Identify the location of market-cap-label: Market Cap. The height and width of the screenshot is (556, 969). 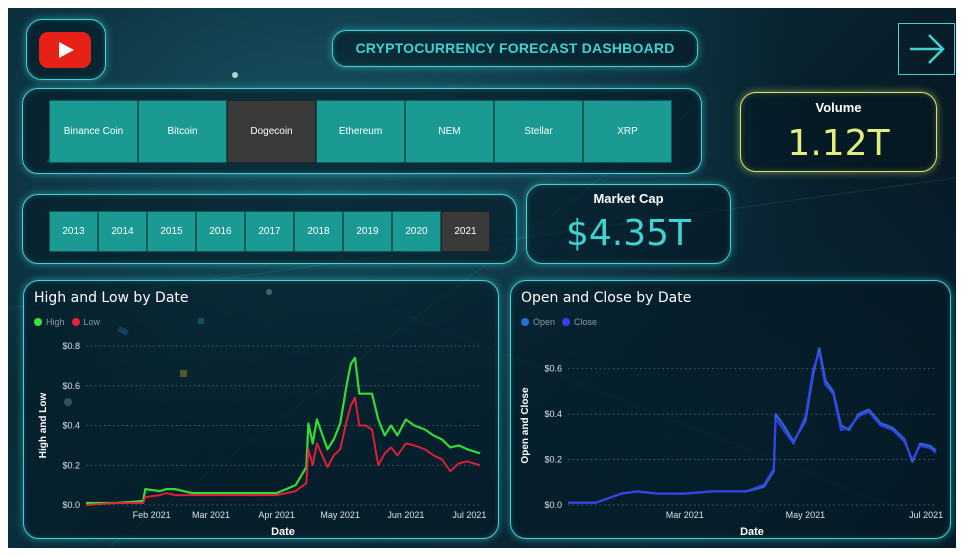
(628, 198).